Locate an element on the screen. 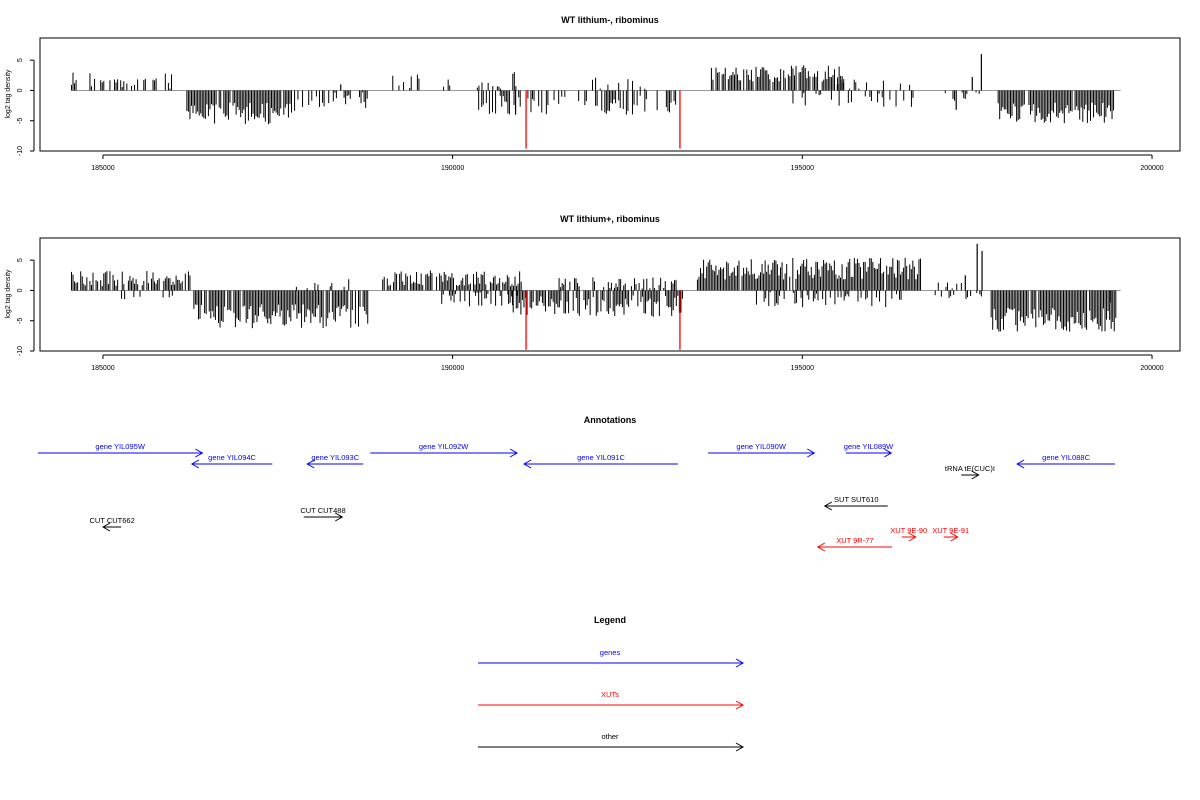  panel-title: WT lithium+, ribominus is located at coordinates (610, 219).